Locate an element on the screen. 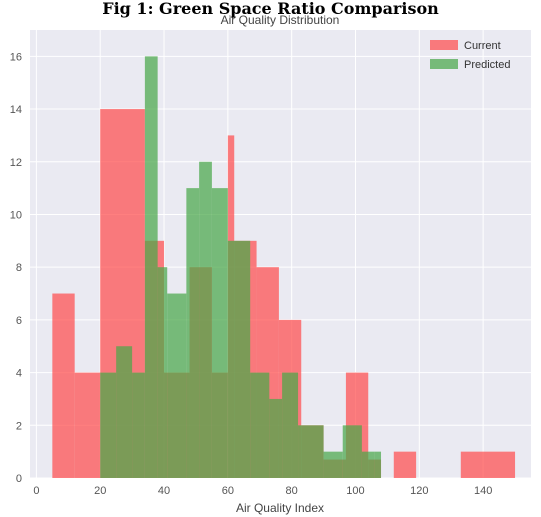 Image resolution: width=541 pixels, height=517 pixels. y-tick-label: 6 is located at coordinates (19, 321).